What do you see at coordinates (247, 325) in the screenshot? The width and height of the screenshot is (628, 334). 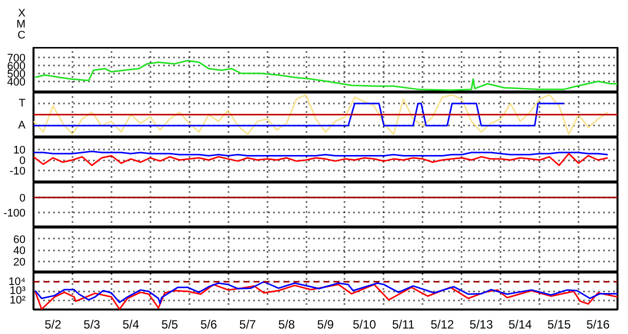 I see `x-tick-label: 5/7` at bounding box center [247, 325].